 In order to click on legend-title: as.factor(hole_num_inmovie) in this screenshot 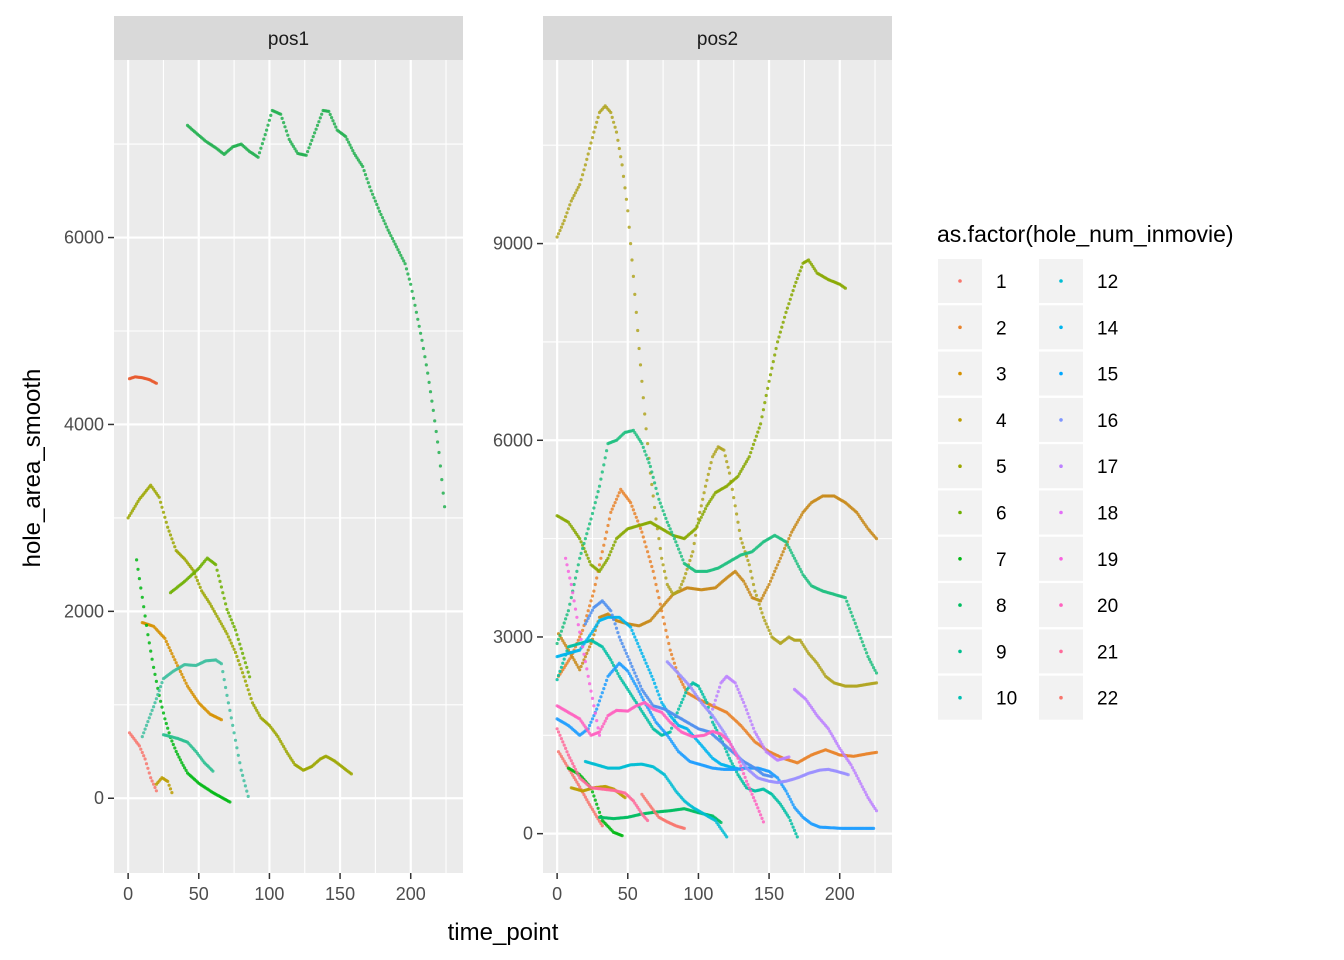, I will do `click(1085, 234)`.